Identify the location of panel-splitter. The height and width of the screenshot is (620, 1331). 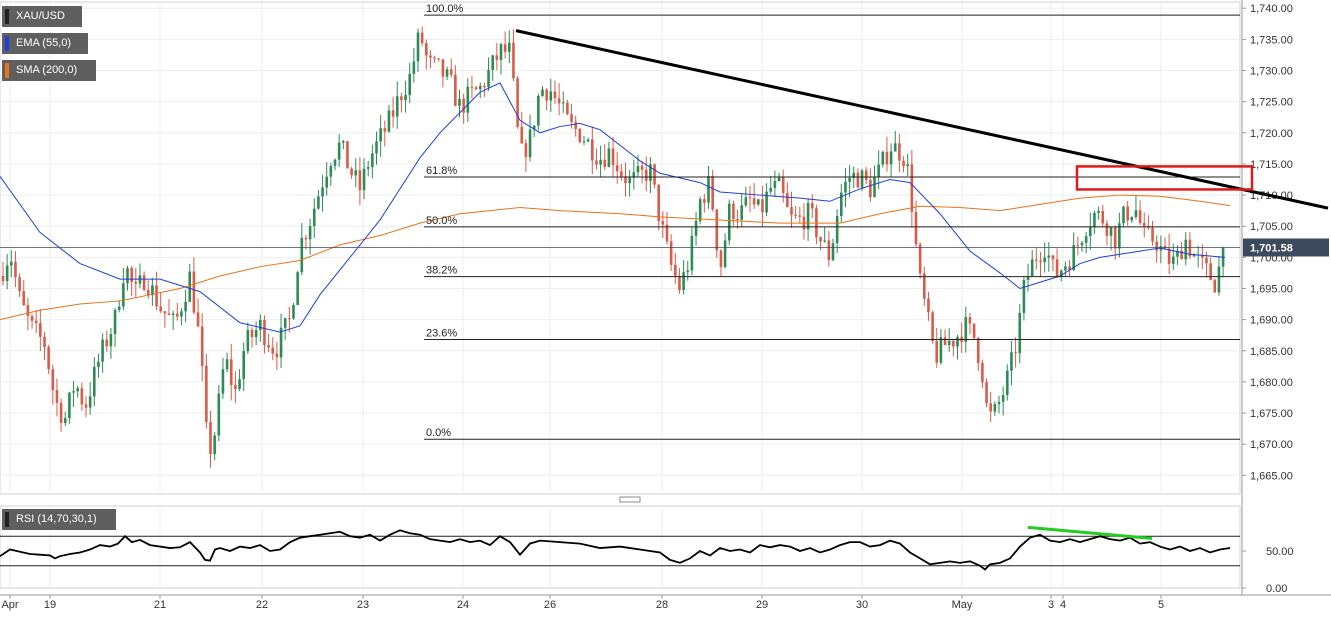
(630, 499).